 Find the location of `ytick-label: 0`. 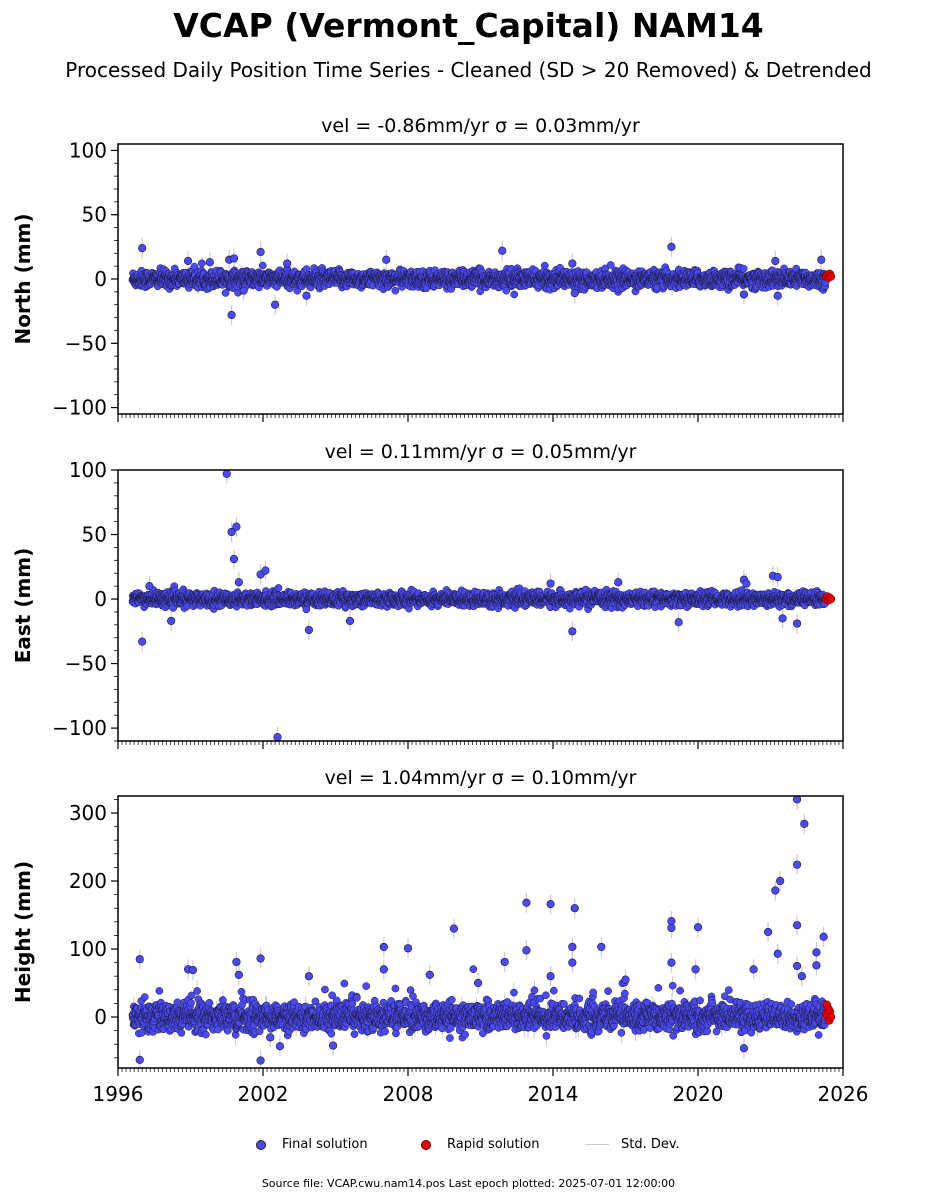

ytick-label: 0 is located at coordinates (100, 279).